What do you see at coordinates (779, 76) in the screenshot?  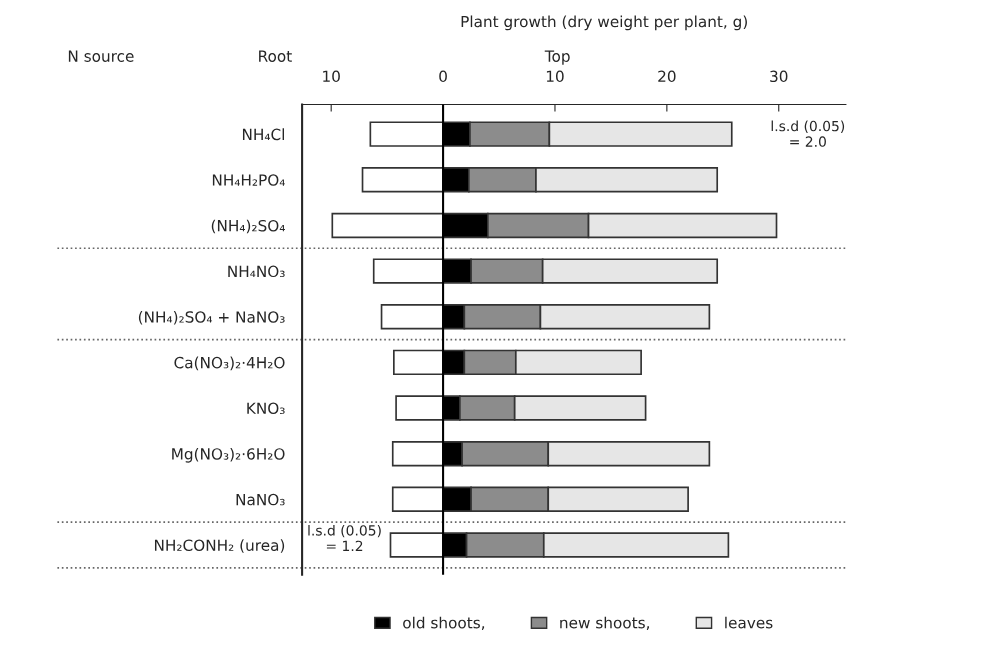 I see `x-tick-label: 30` at bounding box center [779, 76].